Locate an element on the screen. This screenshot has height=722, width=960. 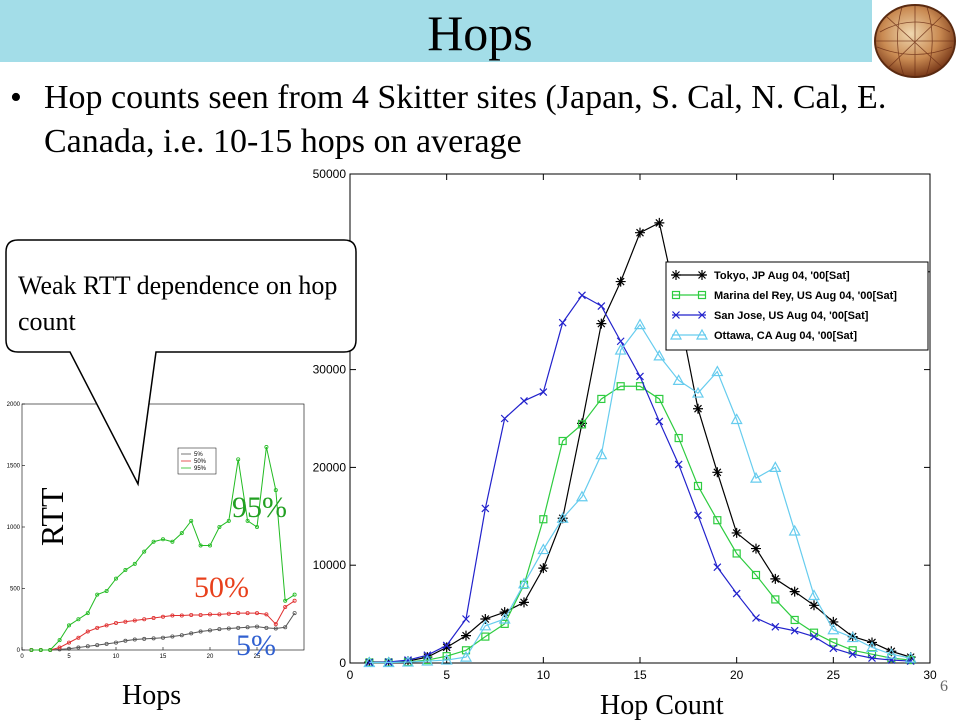
main-legend is located at coordinates (797, 306).